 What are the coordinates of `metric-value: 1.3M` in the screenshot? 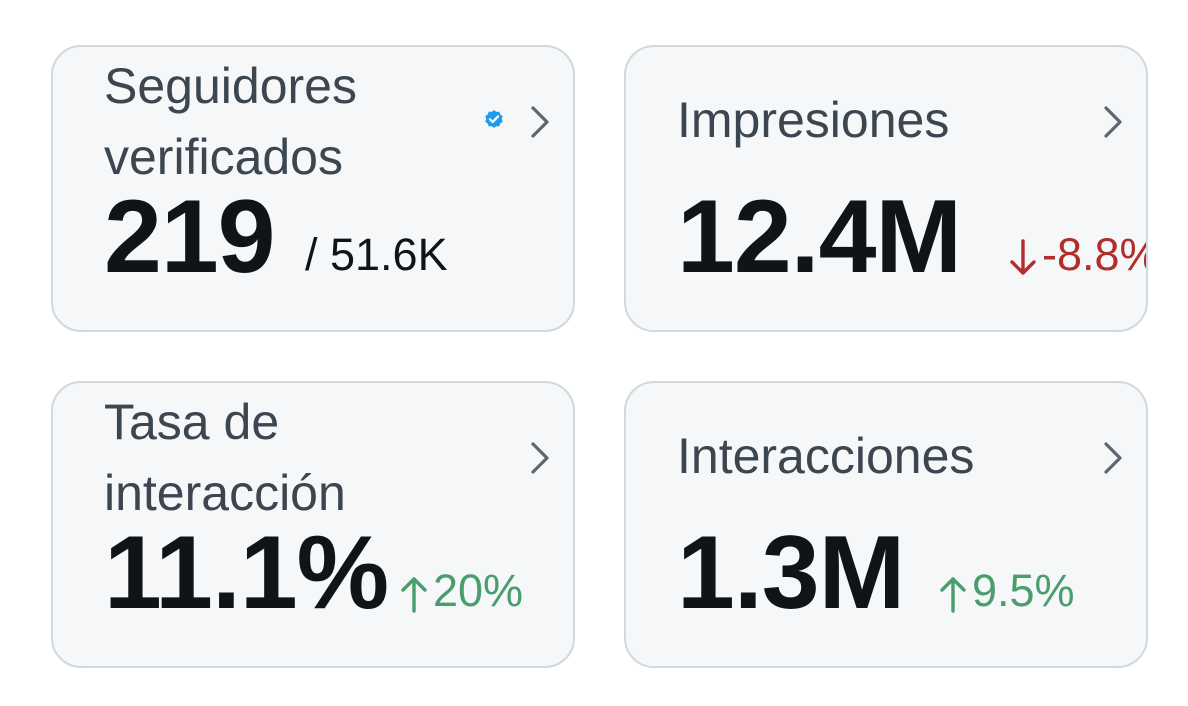 It's located at (791, 573).